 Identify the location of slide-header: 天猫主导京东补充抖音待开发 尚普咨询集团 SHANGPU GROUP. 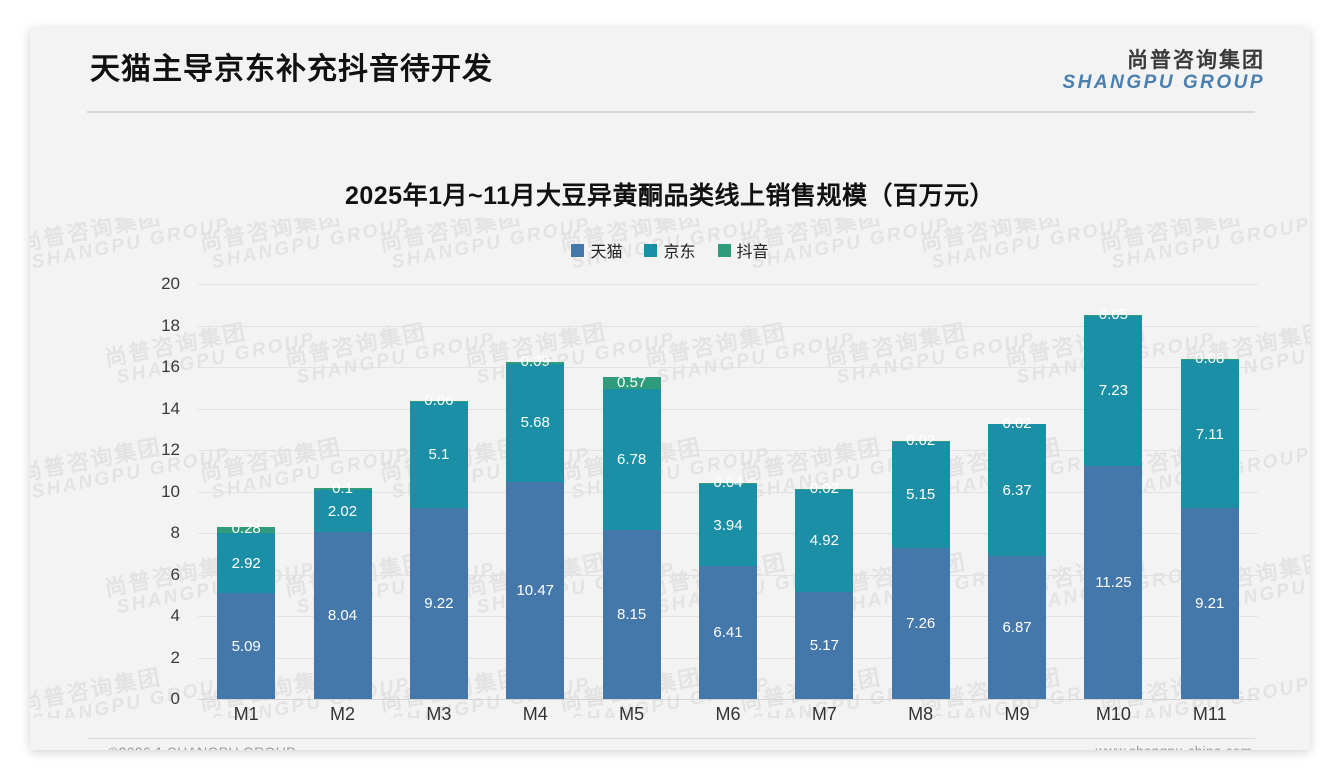
(670, 70).